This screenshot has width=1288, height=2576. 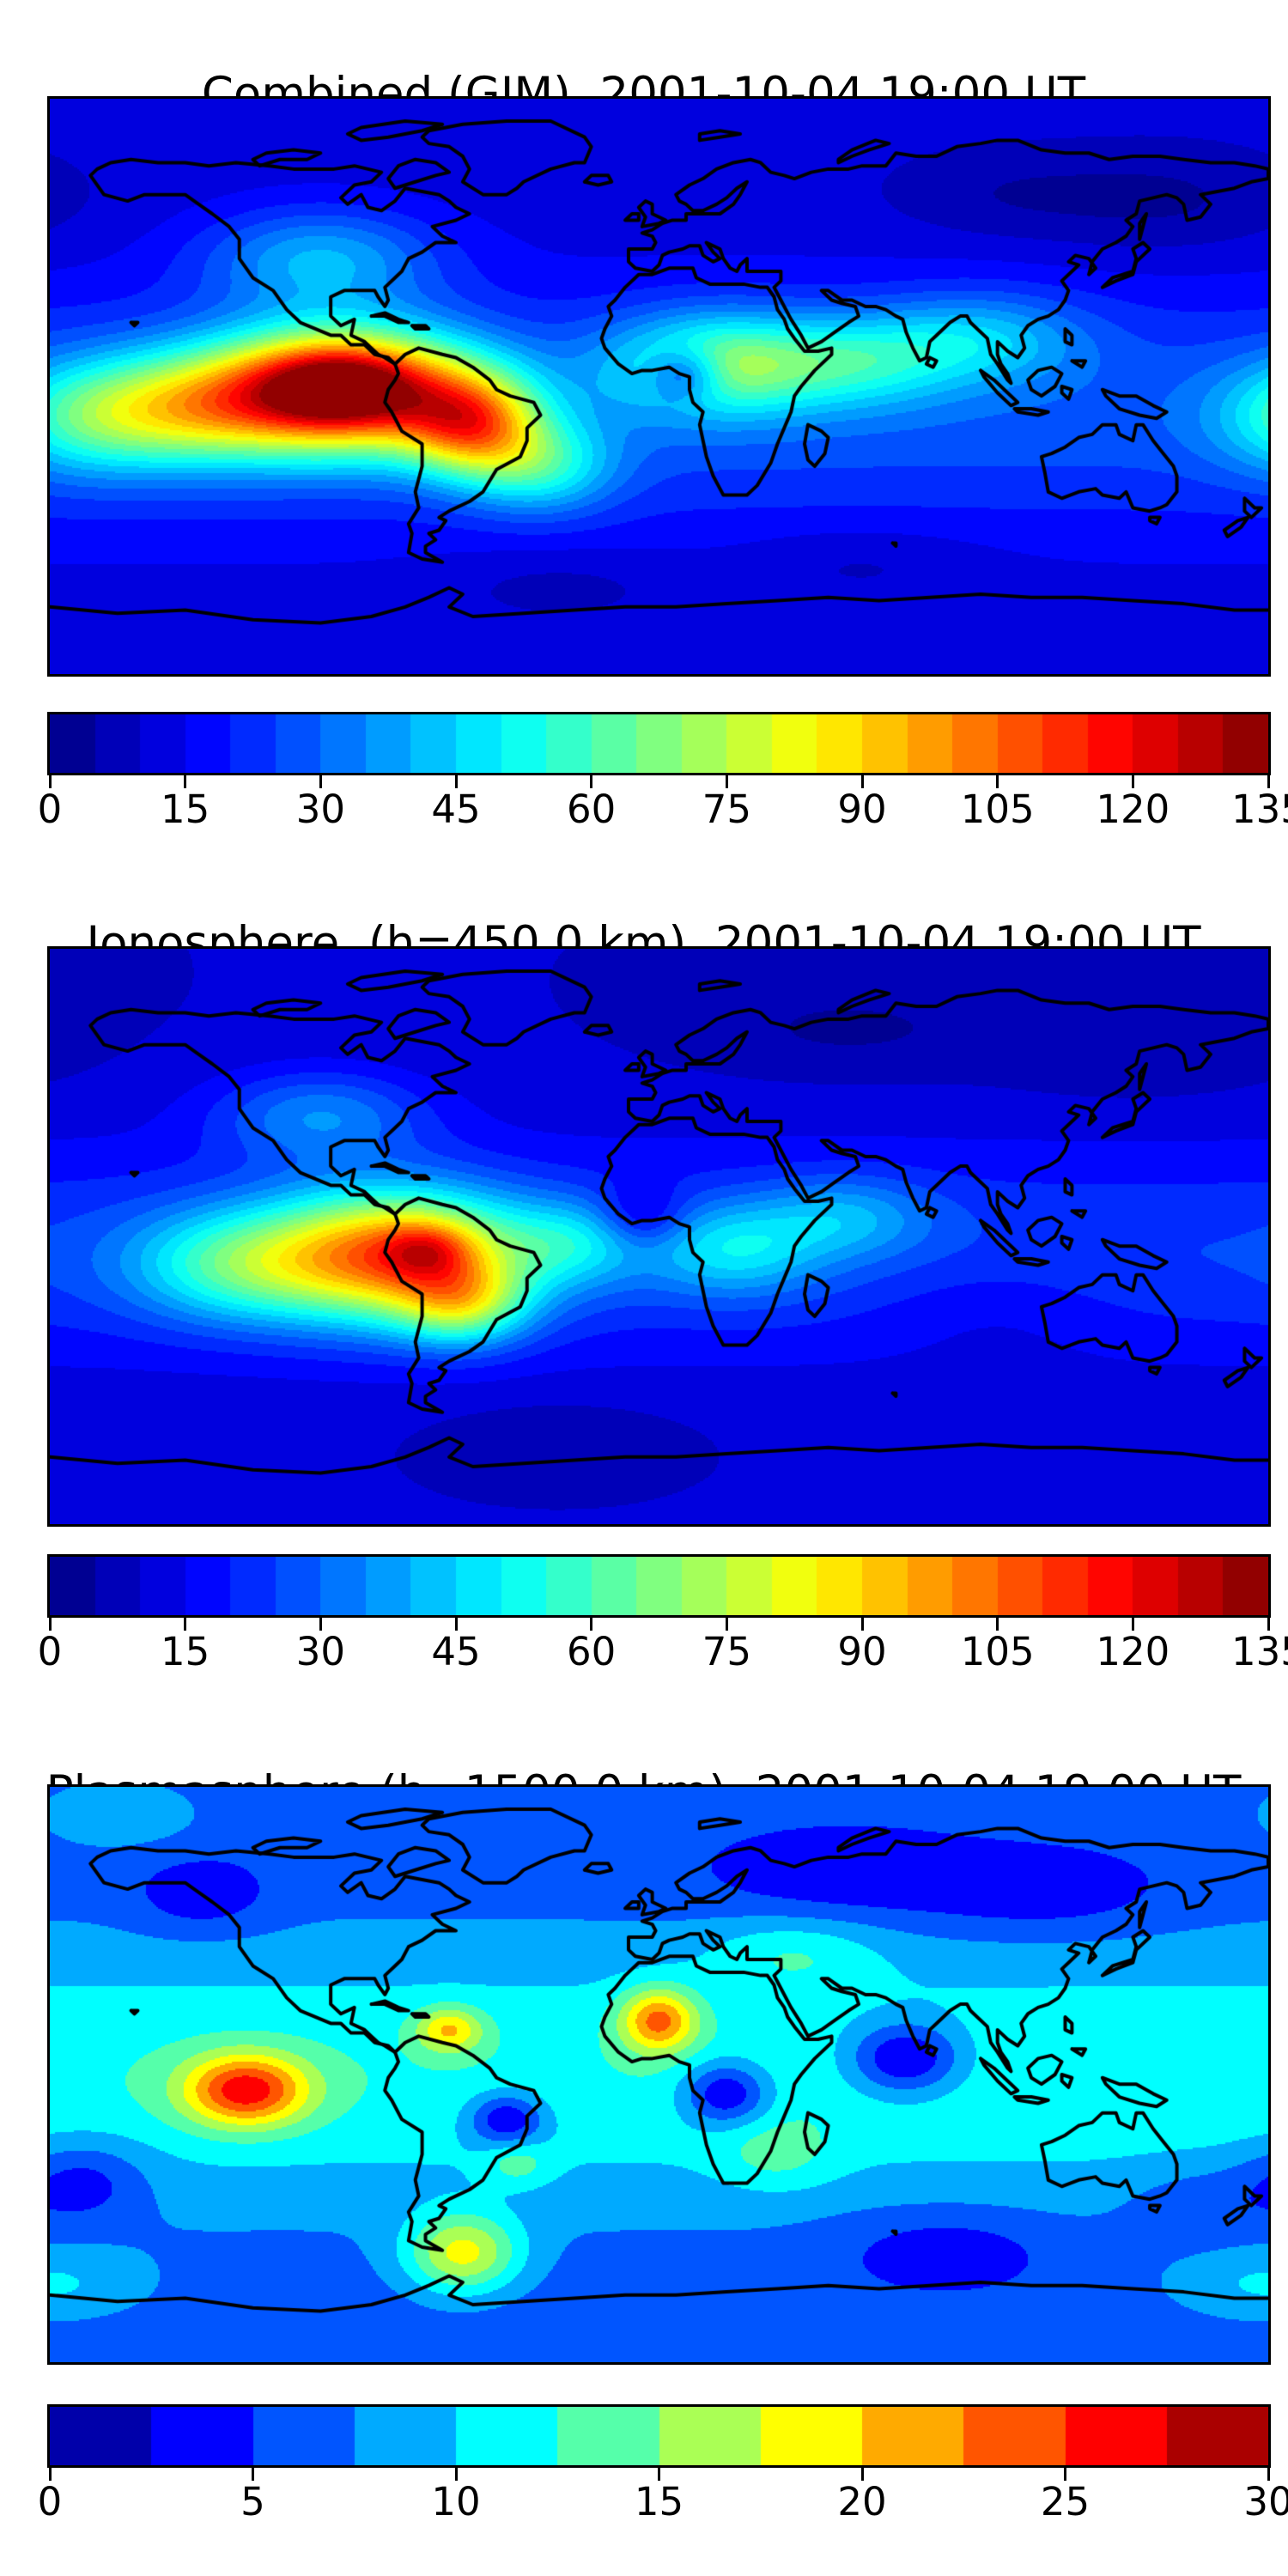 I want to click on colorbar-canvas-combined, so click(x=659, y=744).